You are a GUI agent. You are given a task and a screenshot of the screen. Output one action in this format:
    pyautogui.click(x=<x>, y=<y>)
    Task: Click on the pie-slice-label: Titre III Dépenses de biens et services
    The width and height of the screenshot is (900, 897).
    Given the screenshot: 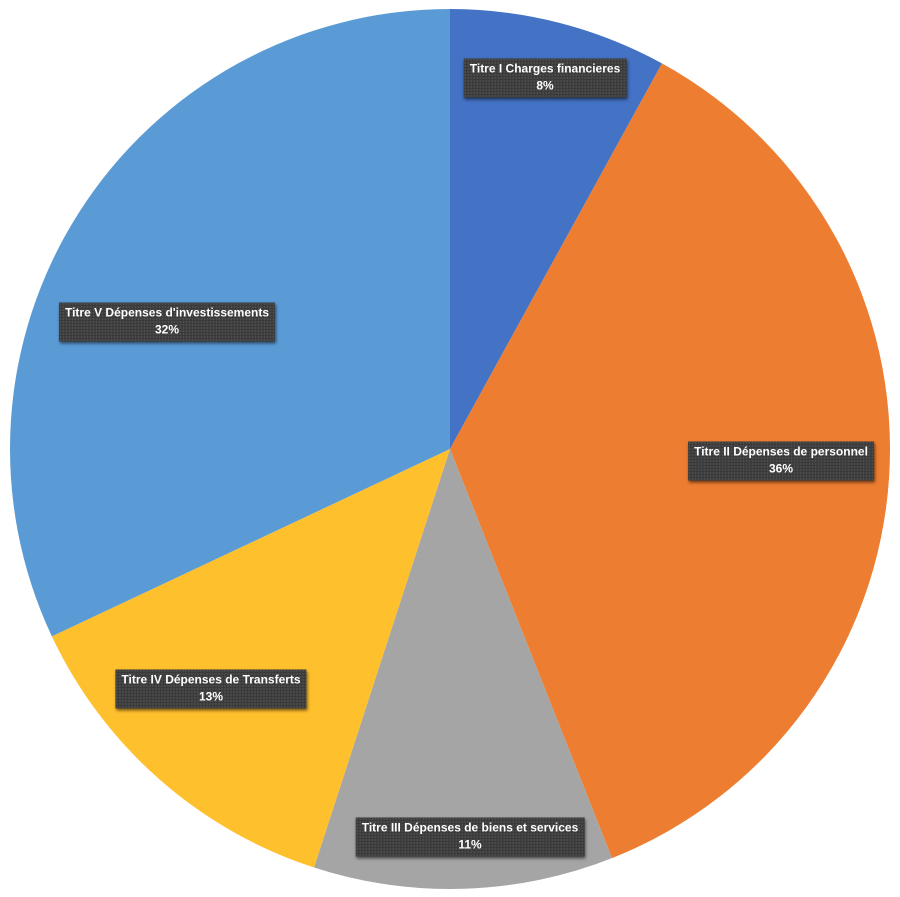 What is the action you would take?
    pyautogui.click(x=470, y=827)
    